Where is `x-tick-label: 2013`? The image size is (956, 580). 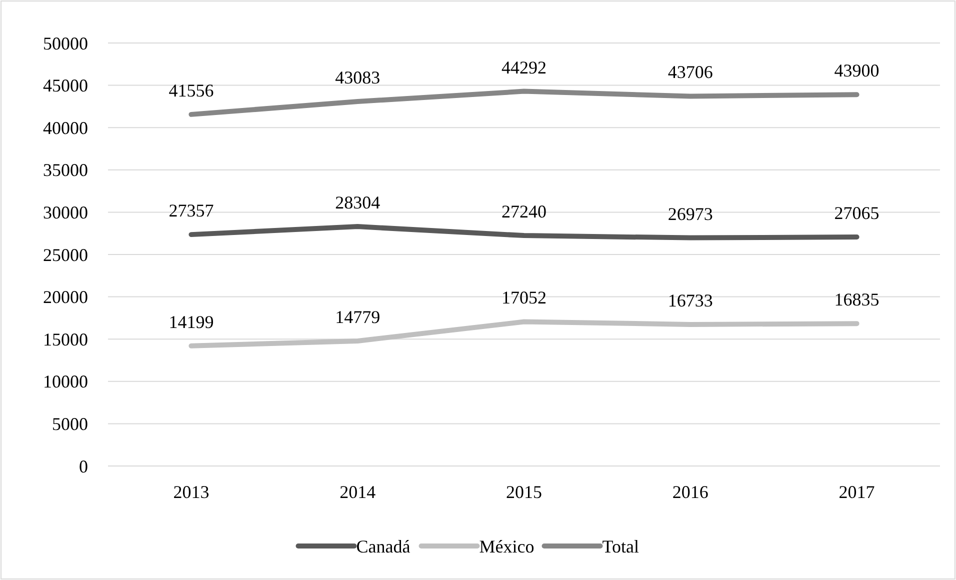 x-tick-label: 2013 is located at coordinates (191, 492).